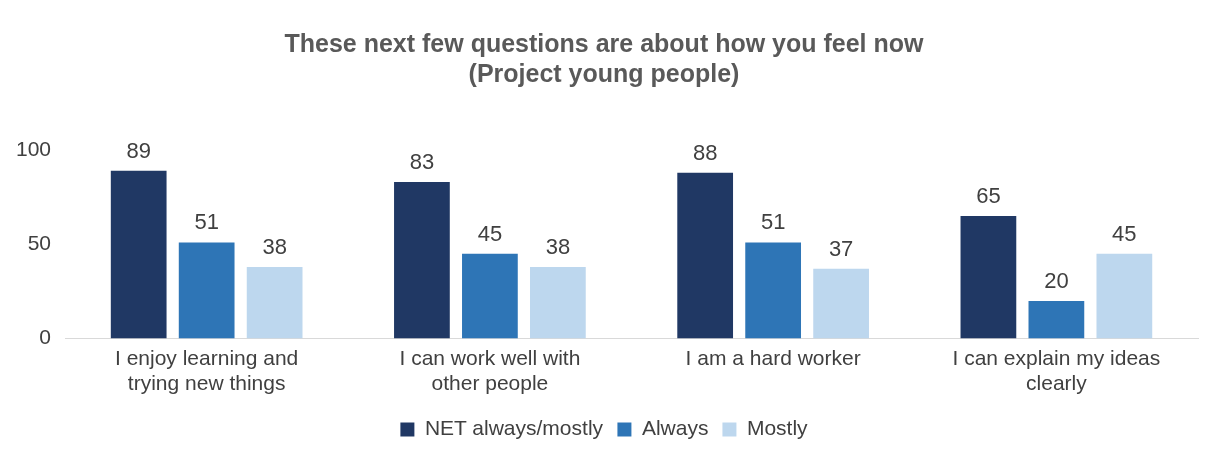 The image size is (1208, 450). I want to click on y-tick-label: 50, so click(39, 243).